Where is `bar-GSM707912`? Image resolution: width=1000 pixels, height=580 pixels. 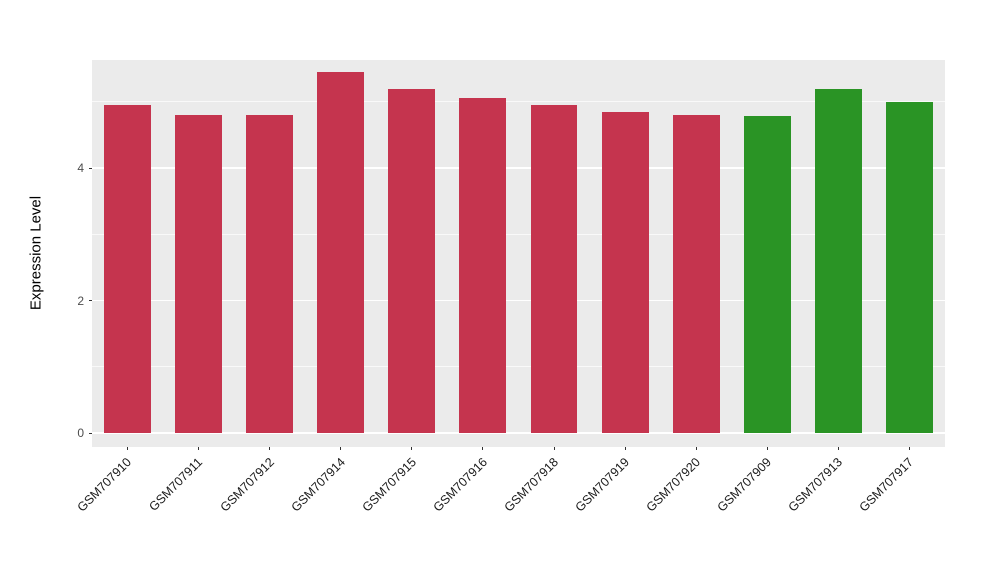
bar-GSM707912 is located at coordinates (270, 274).